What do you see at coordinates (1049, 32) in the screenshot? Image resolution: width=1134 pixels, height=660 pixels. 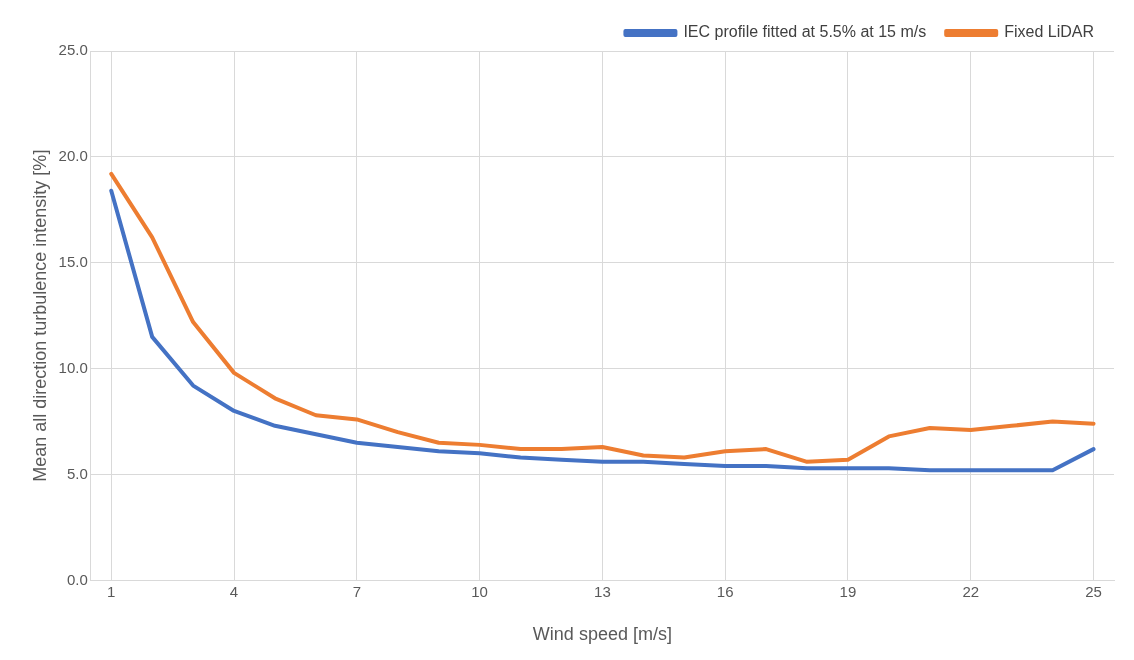 I see `legend-label: Fixed LiDAR` at bounding box center [1049, 32].